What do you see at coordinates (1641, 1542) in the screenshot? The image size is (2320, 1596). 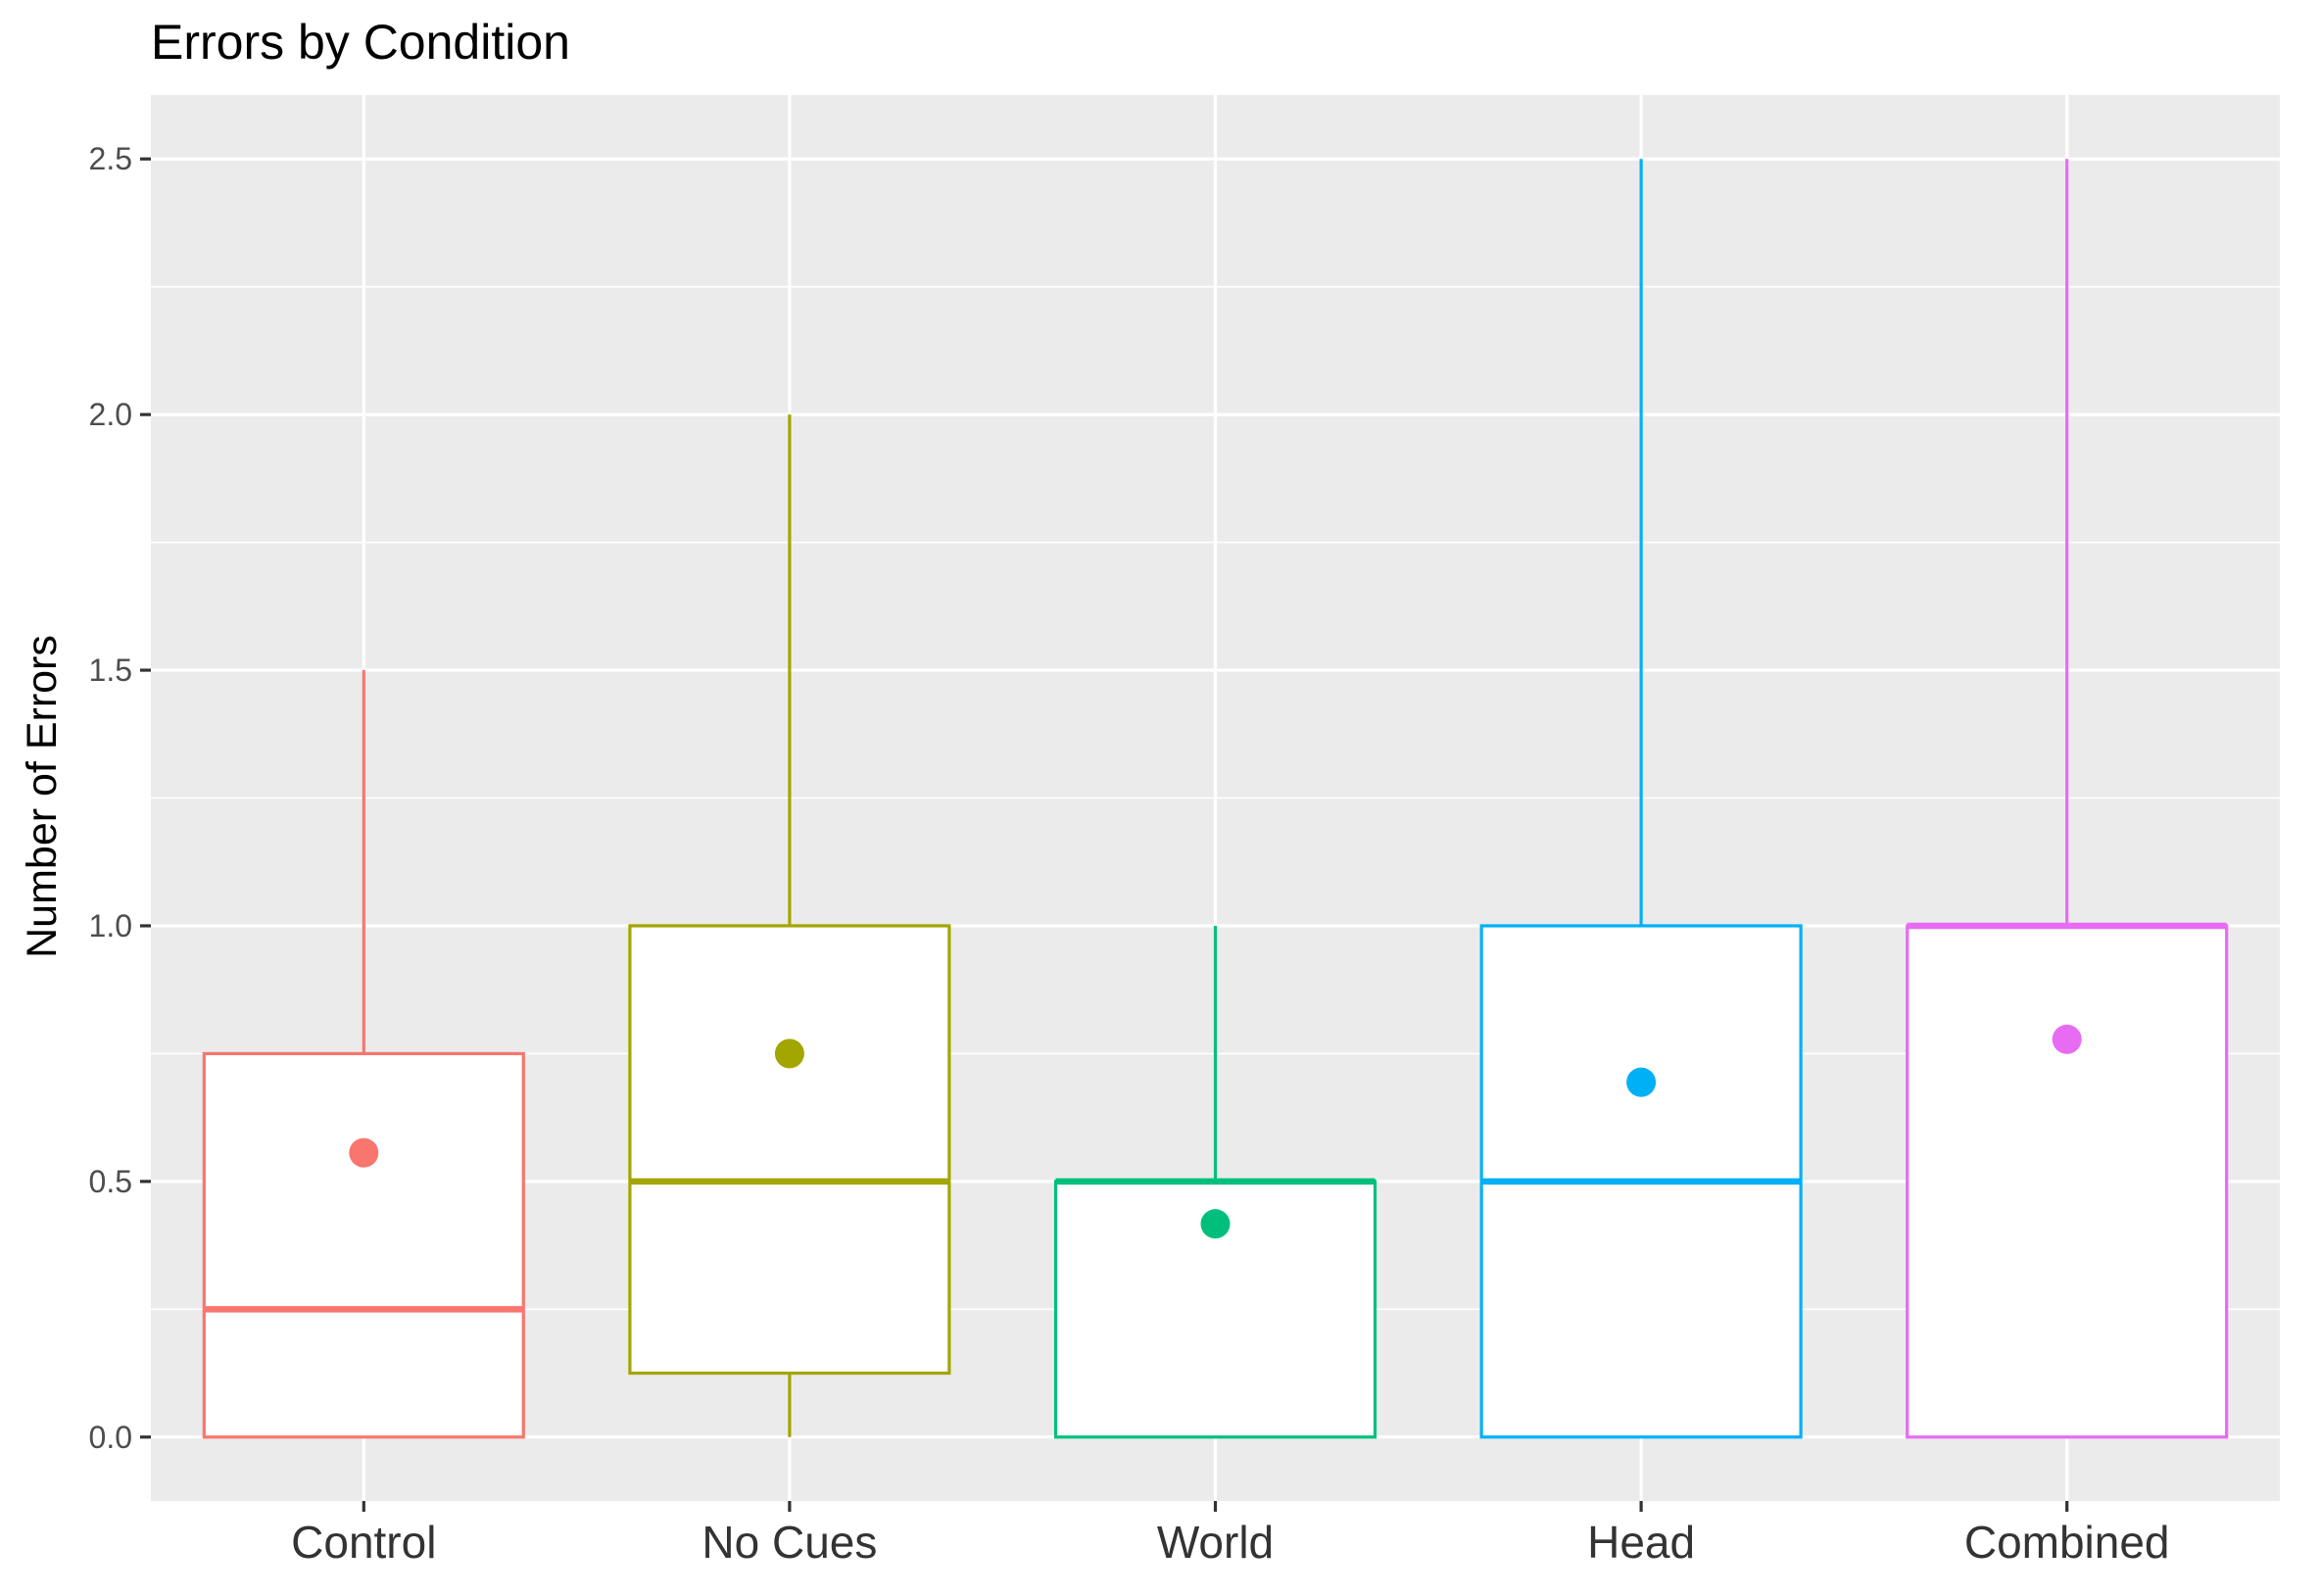 I see `x-tick-label: Head` at bounding box center [1641, 1542].